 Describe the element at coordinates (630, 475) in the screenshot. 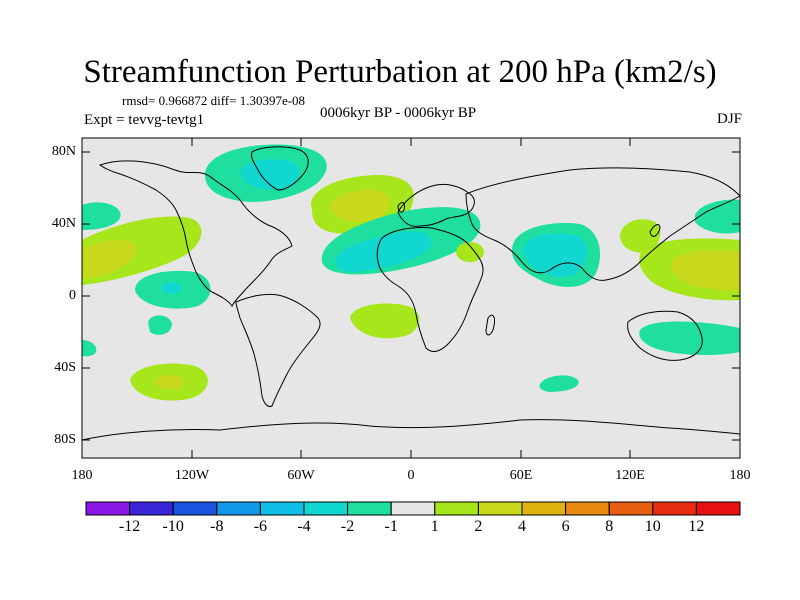

I see `lon-label-120e: 120E` at that location.